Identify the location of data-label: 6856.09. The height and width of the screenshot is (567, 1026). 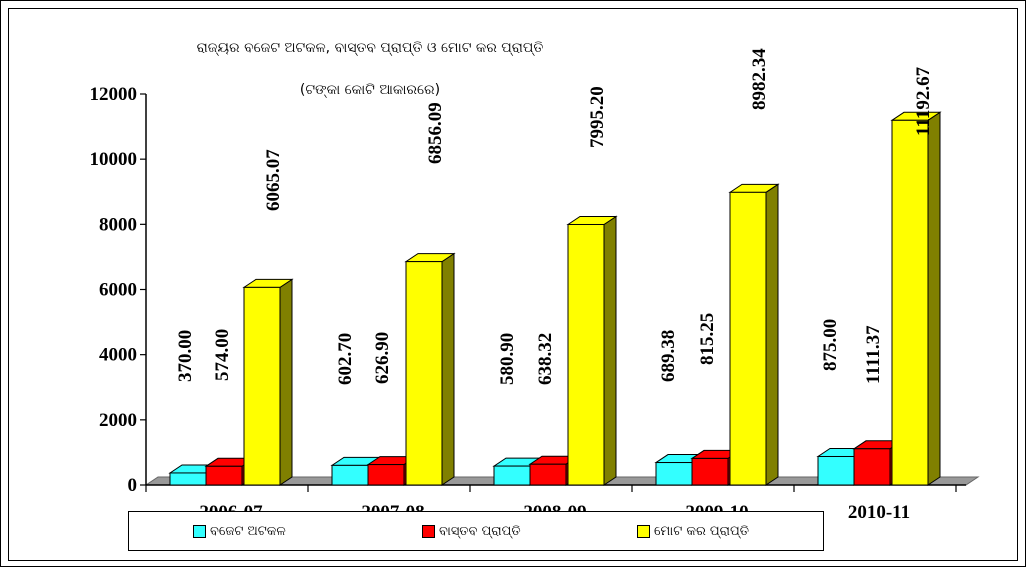
(435, 133).